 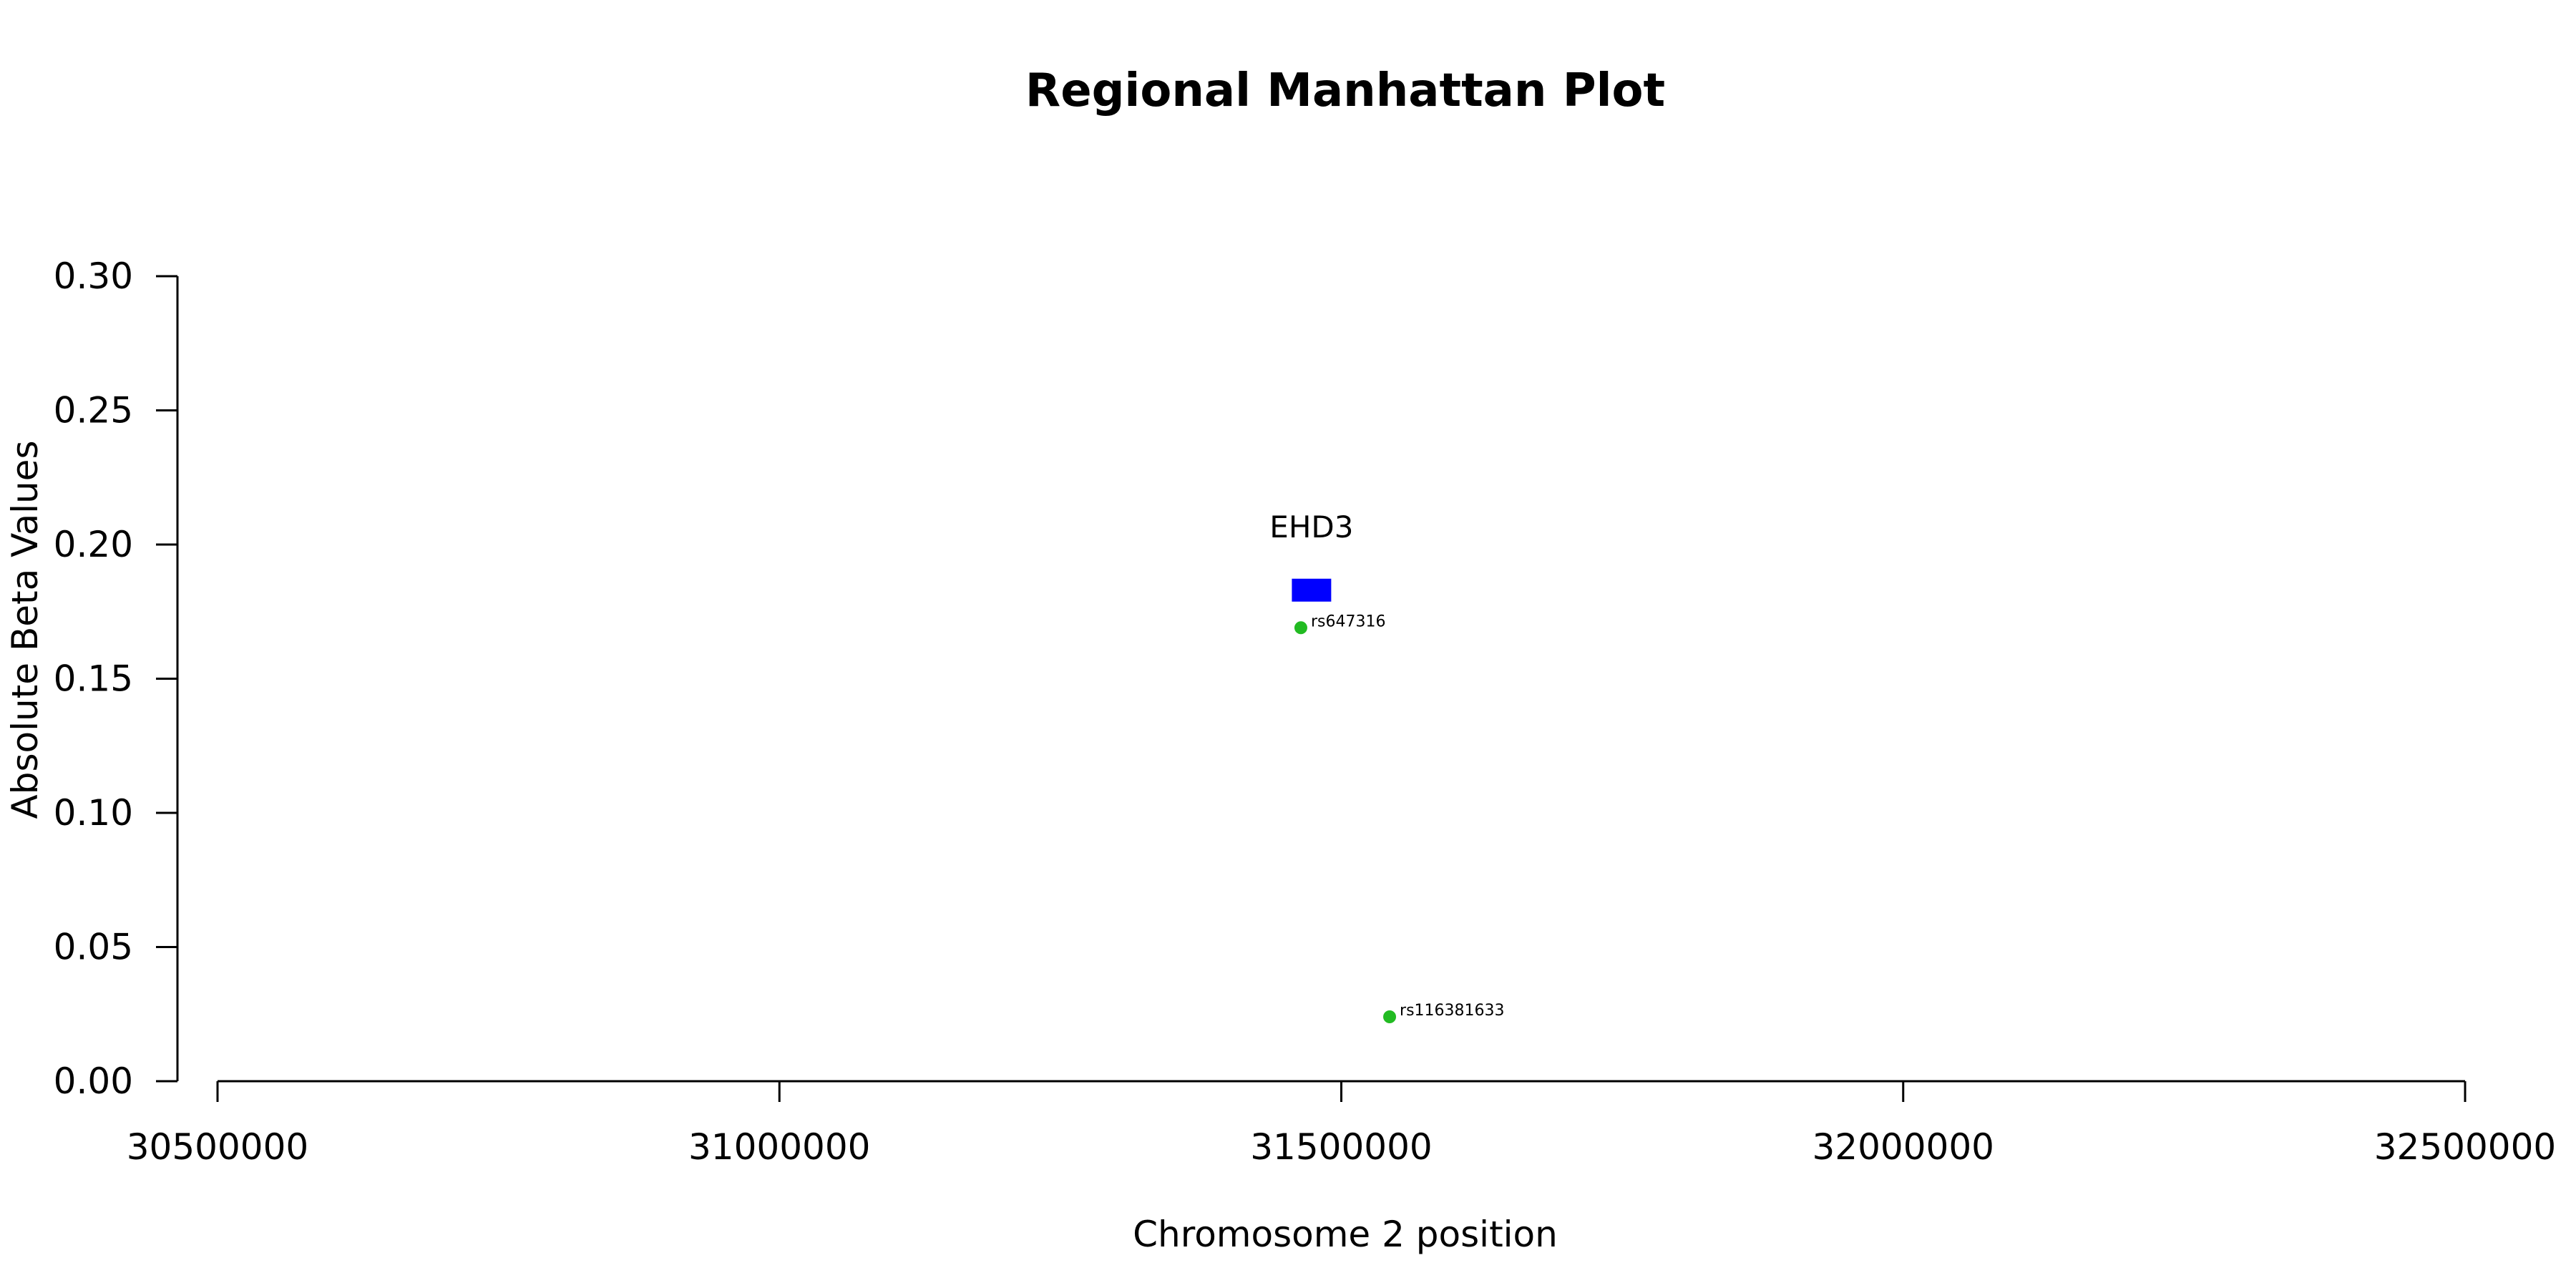 What do you see at coordinates (93, 410) in the screenshot?
I see `y-tick-label: 0.25` at bounding box center [93, 410].